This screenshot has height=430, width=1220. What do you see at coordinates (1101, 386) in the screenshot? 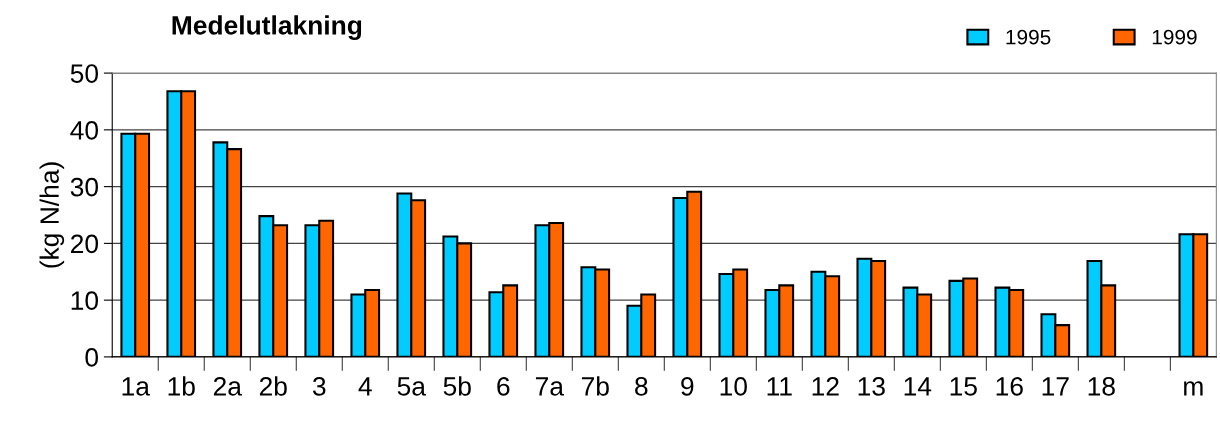
I see `x-tick-label: 18` at bounding box center [1101, 386].